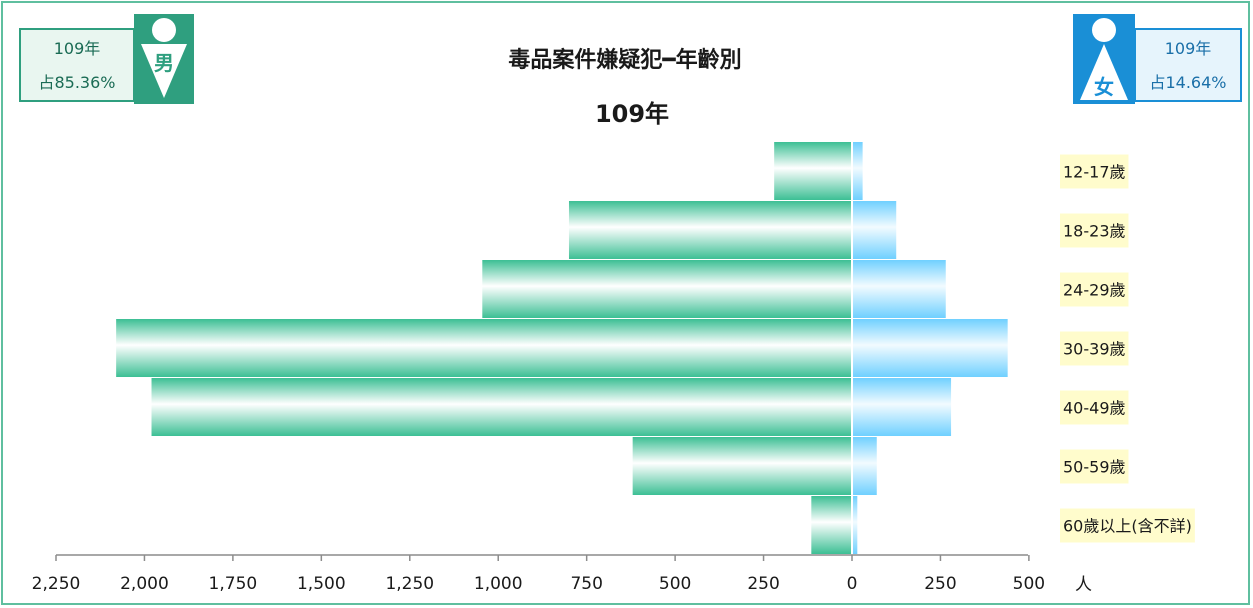 This screenshot has width=1253, height=608. What do you see at coordinates (1083, 585) in the screenshot?
I see `x-axis-unit-label: 人` at bounding box center [1083, 585].